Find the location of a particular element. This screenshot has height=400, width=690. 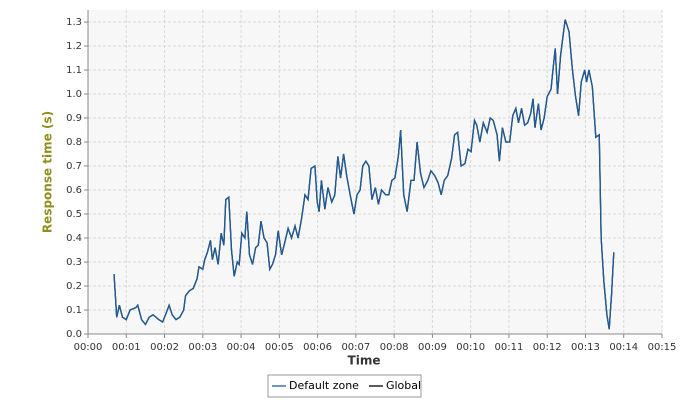

x-tick-label: 00:03 is located at coordinates (202, 347).